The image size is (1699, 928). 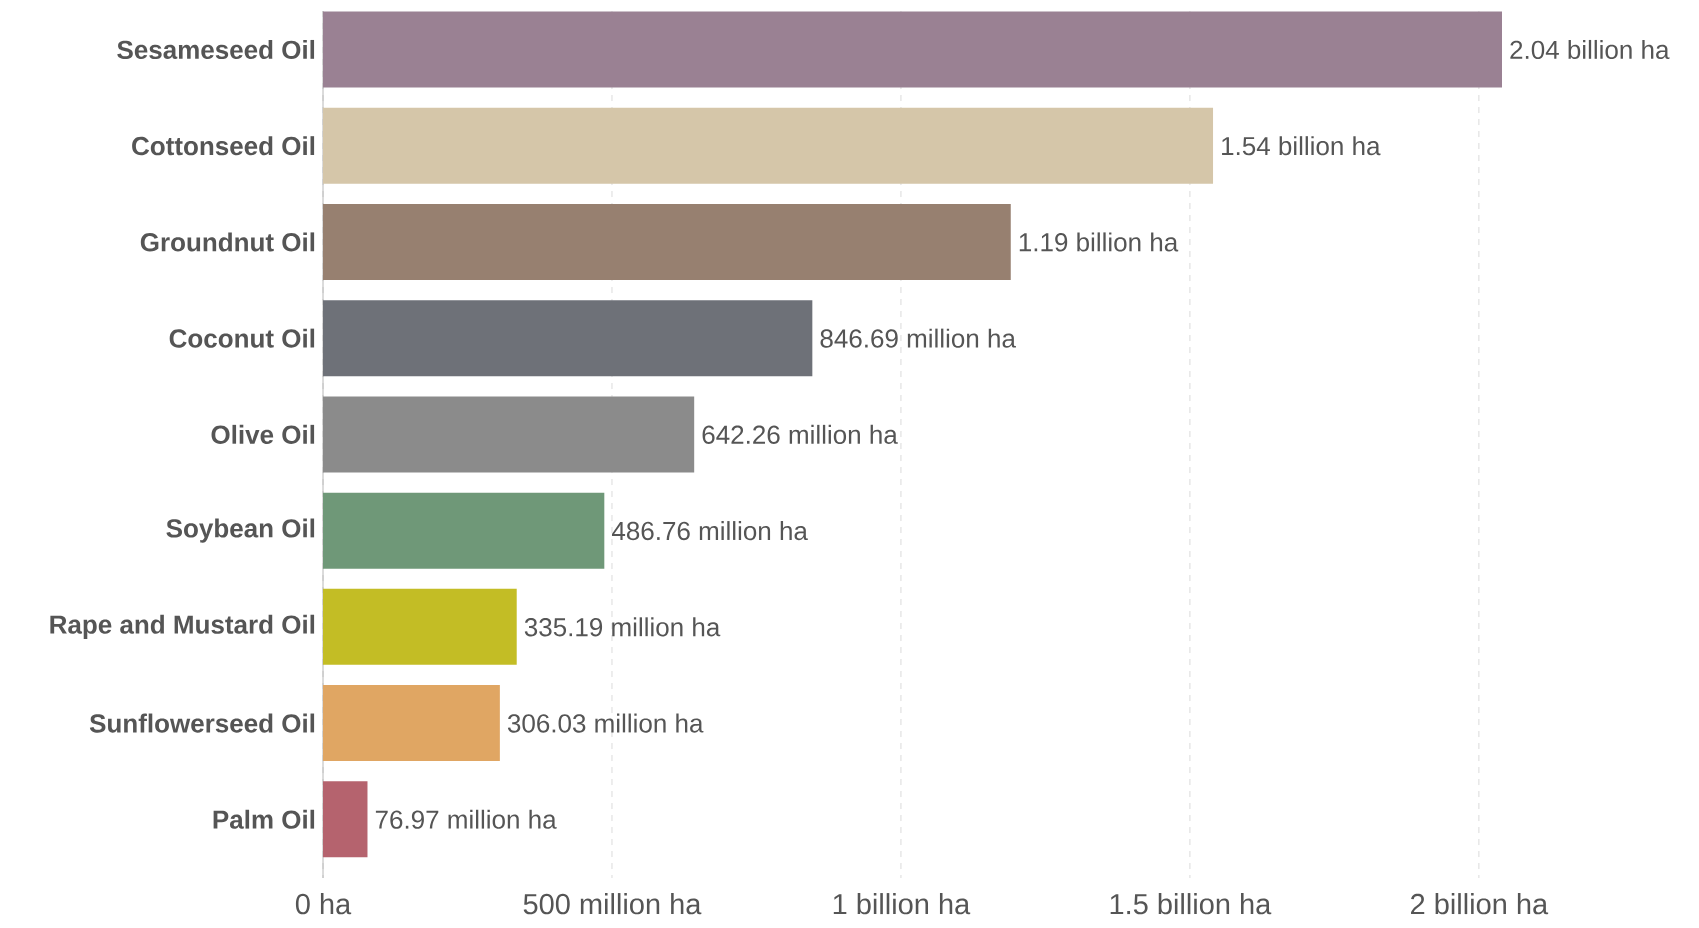 I want to click on data-label: 76.97 million ha, so click(x=466, y=819).